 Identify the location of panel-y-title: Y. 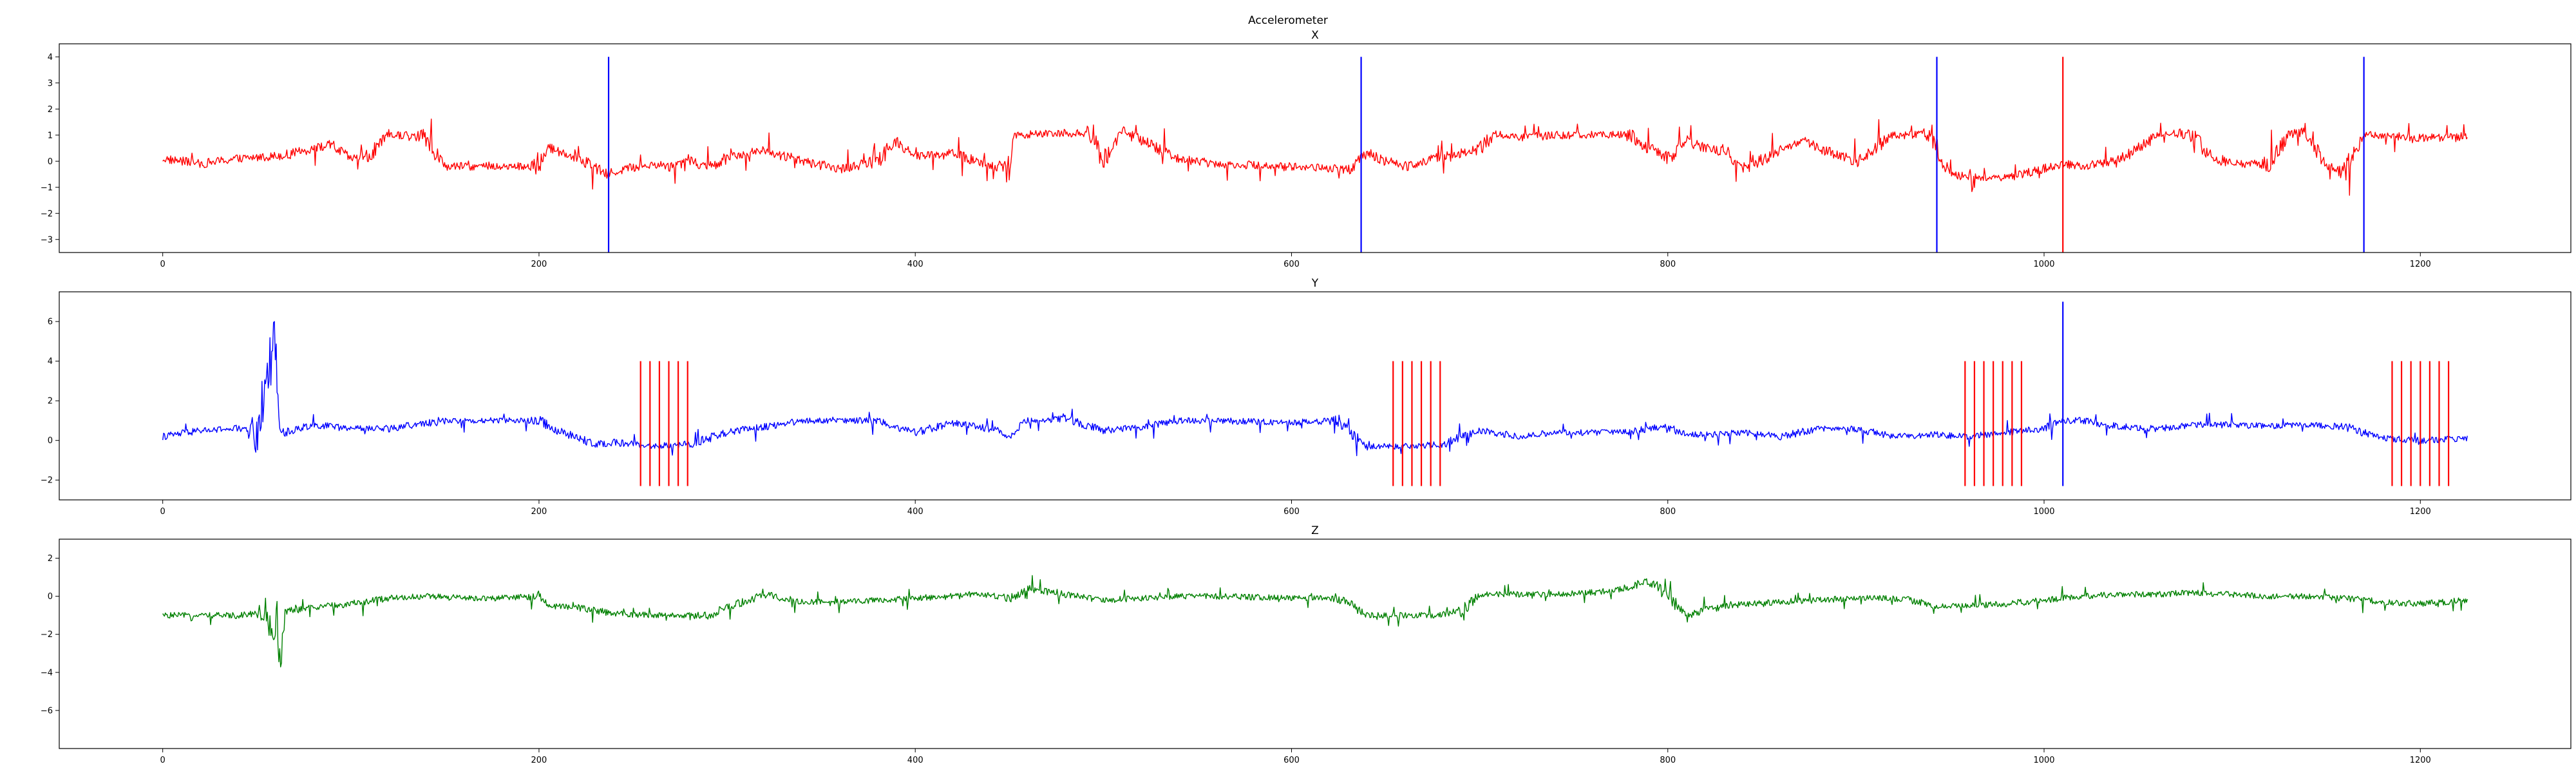
(1315, 283).